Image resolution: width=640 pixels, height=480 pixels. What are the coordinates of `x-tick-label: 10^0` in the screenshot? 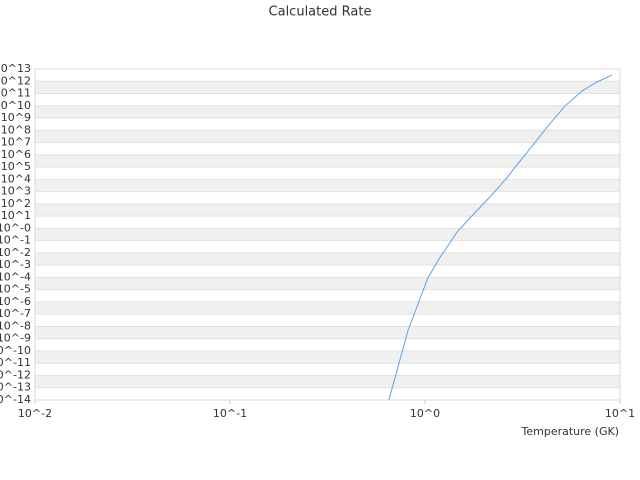 It's located at (425, 413).